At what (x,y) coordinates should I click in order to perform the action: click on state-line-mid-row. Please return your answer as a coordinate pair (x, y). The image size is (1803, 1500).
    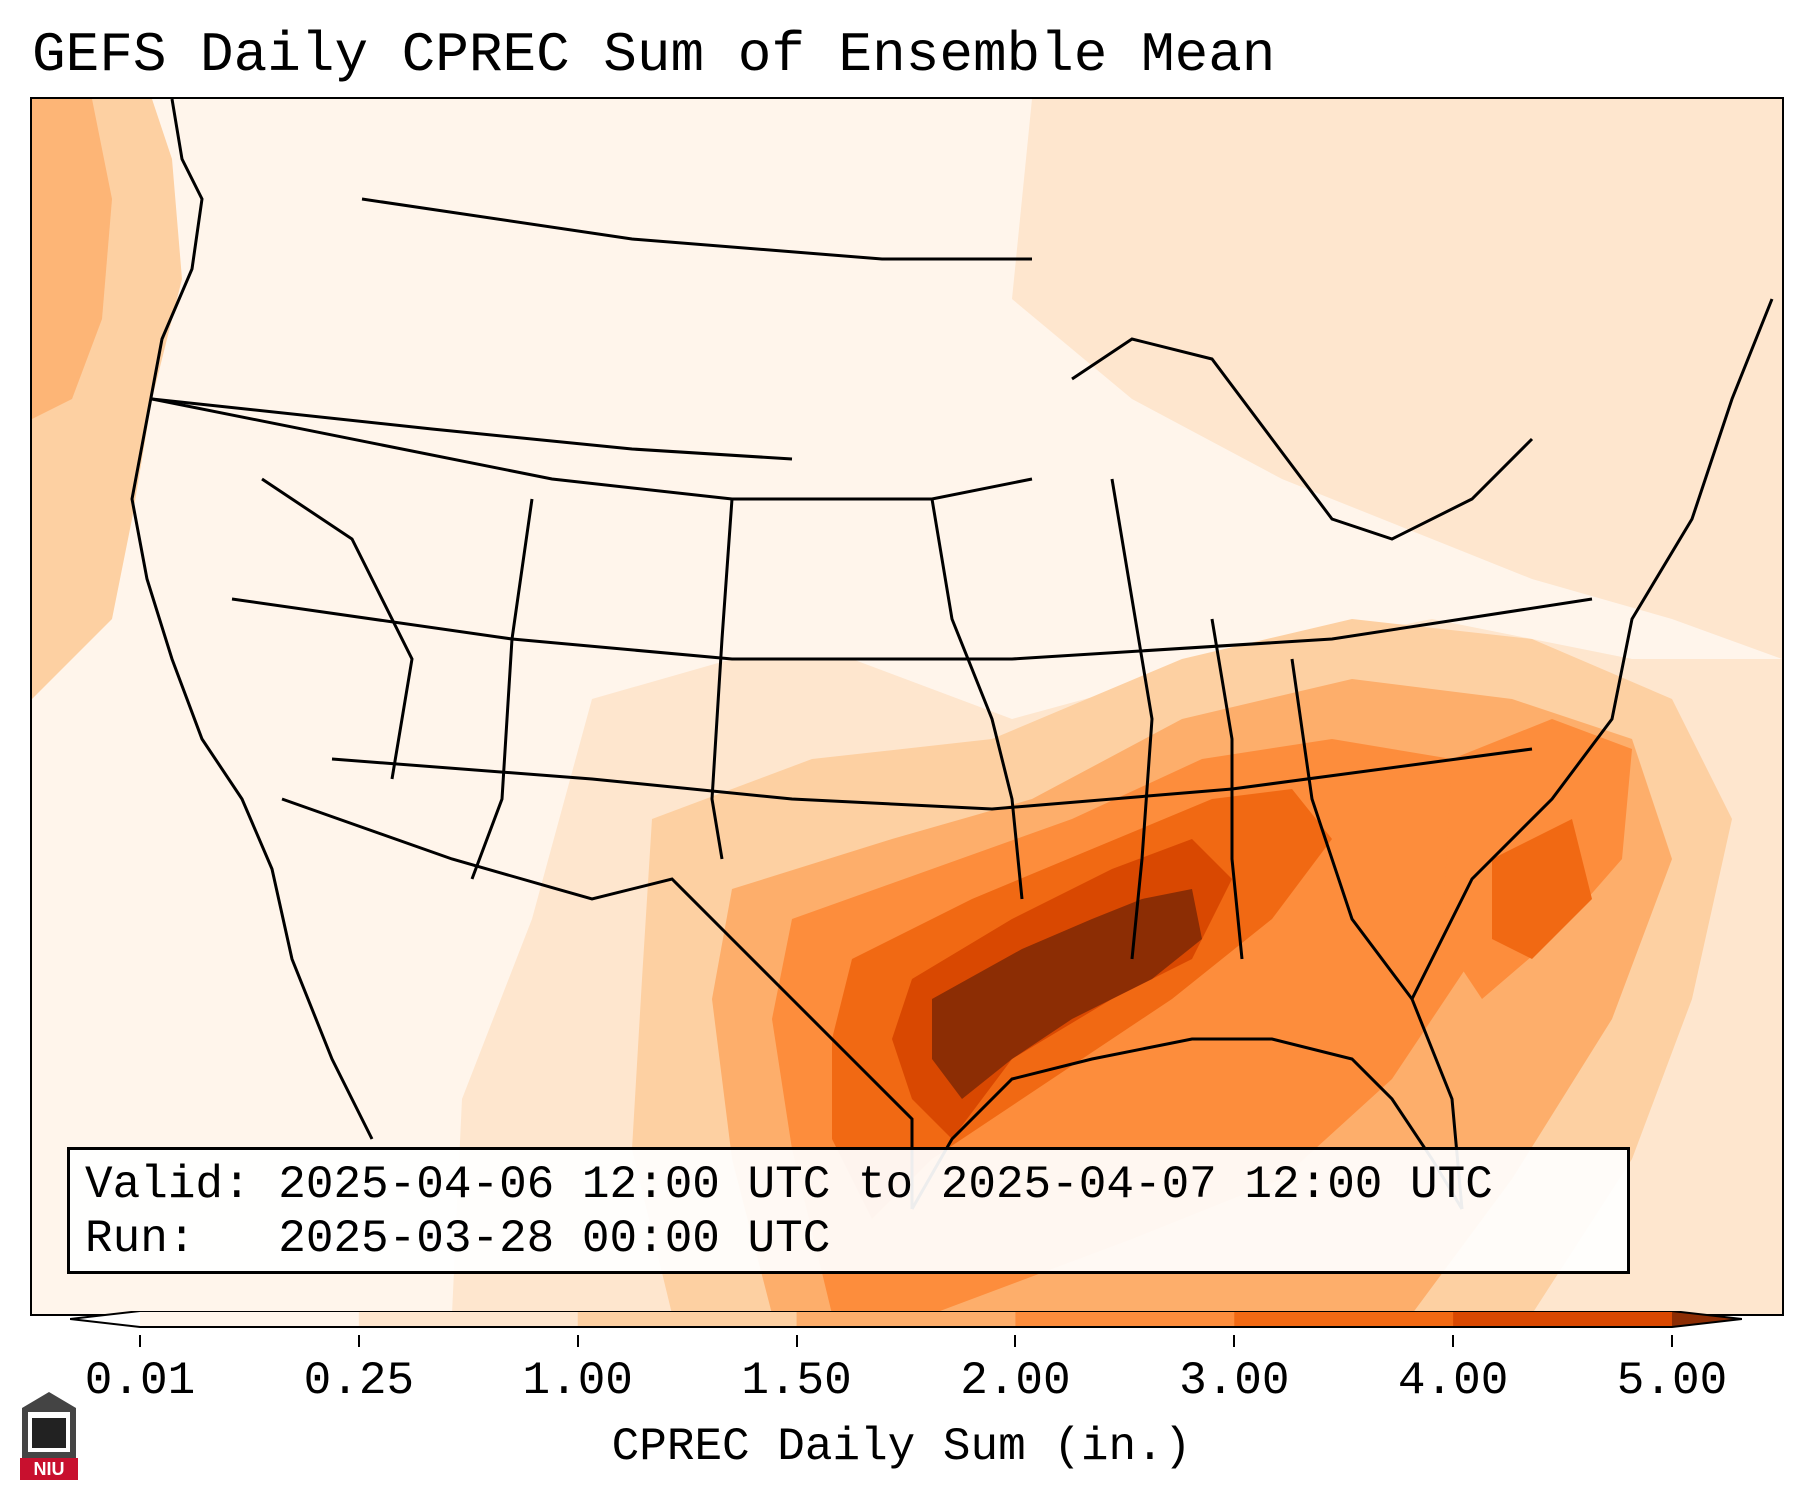
    Looking at the image, I should click on (912, 629).